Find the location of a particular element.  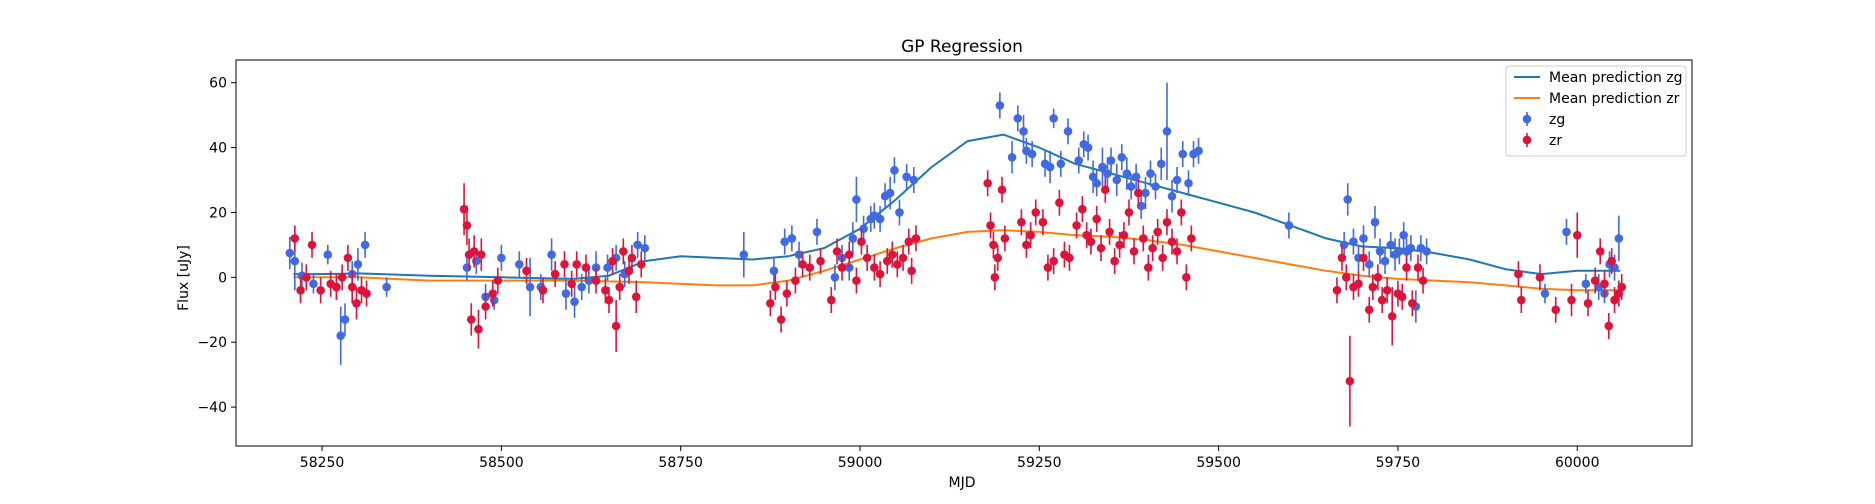

y-tick-label: −40 is located at coordinates (212, 408).